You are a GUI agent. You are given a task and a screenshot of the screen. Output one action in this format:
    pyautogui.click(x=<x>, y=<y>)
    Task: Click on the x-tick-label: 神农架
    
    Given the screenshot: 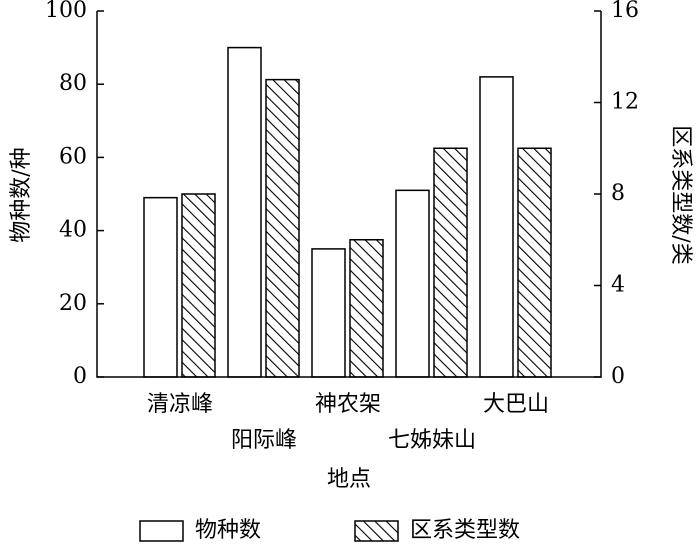 What is the action you would take?
    pyautogui.click(x=348, y=404)
    